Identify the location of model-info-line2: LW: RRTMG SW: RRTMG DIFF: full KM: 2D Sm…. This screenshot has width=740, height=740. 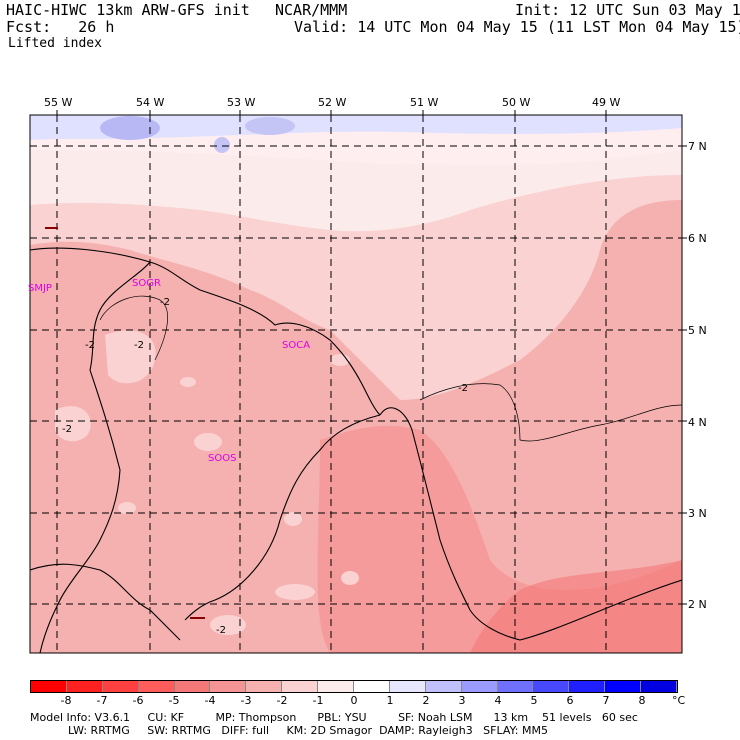
(308, 730).